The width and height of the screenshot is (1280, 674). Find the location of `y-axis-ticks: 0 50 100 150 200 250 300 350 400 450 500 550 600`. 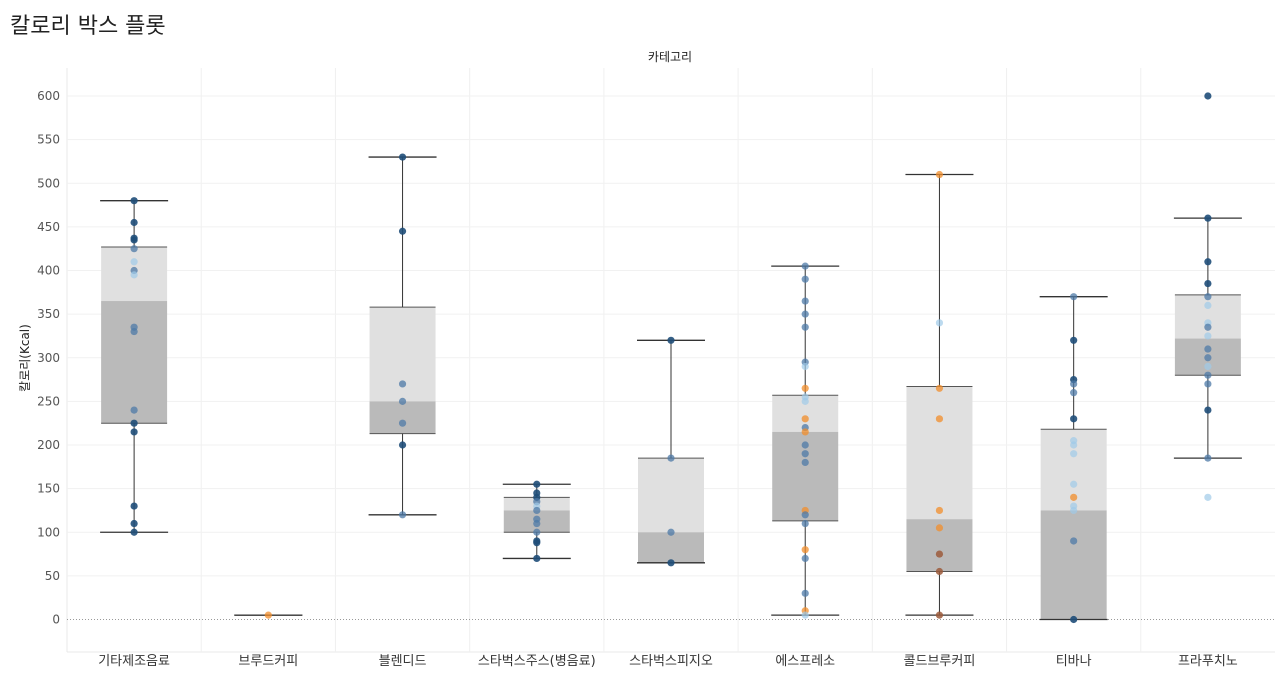

y-axis-ticks: 0 50 100 150 200 250 300 350 400 450 500 550 600 is located at coordinates (48, 358).